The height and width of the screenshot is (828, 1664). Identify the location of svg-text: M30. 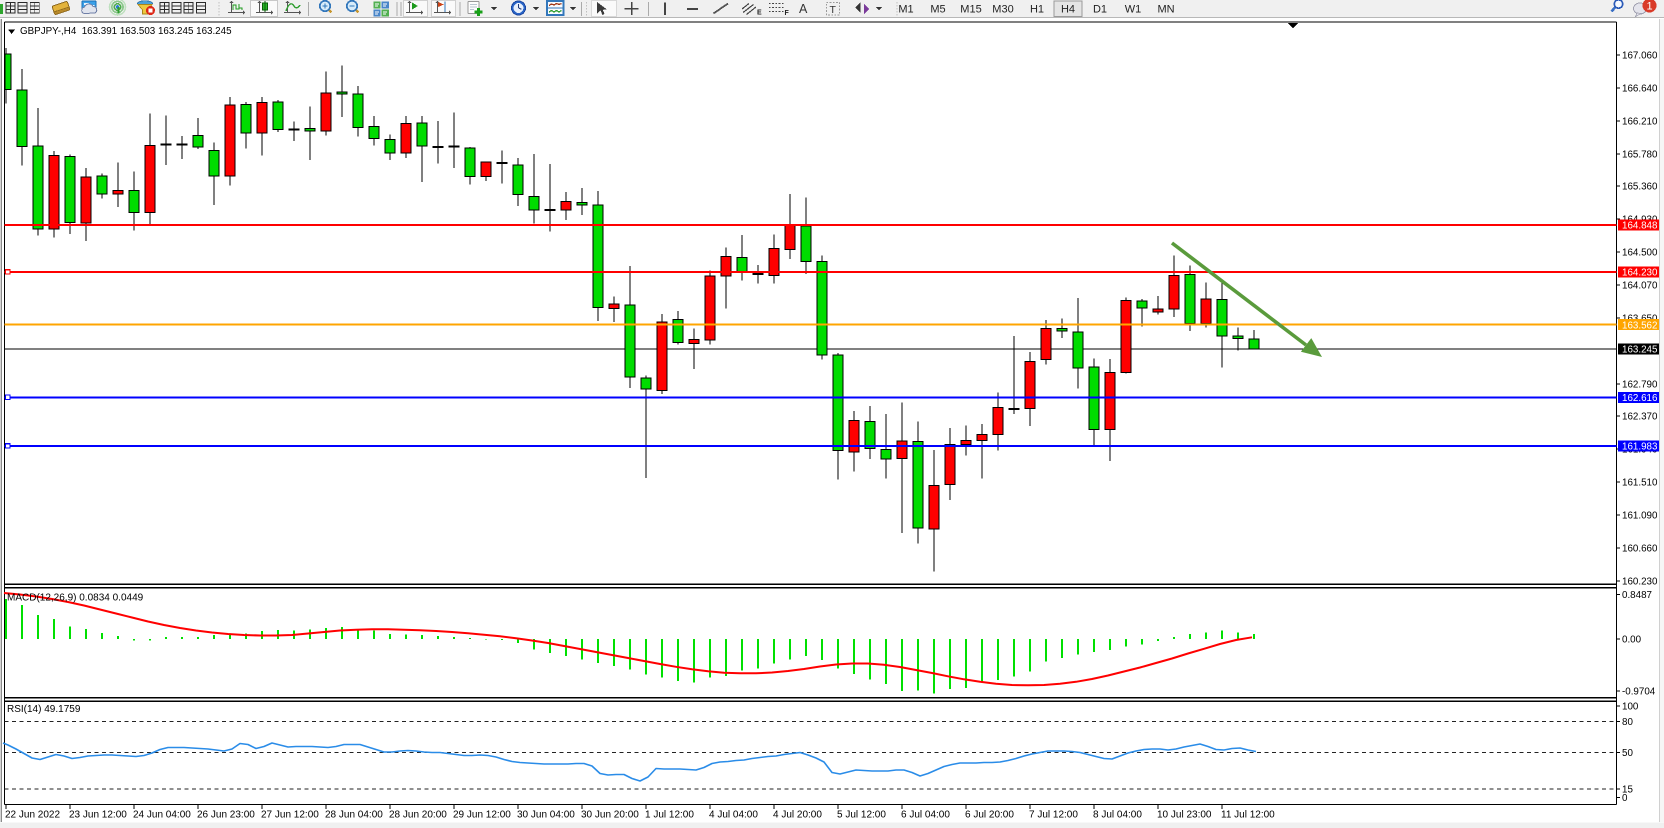
(1002, 10).